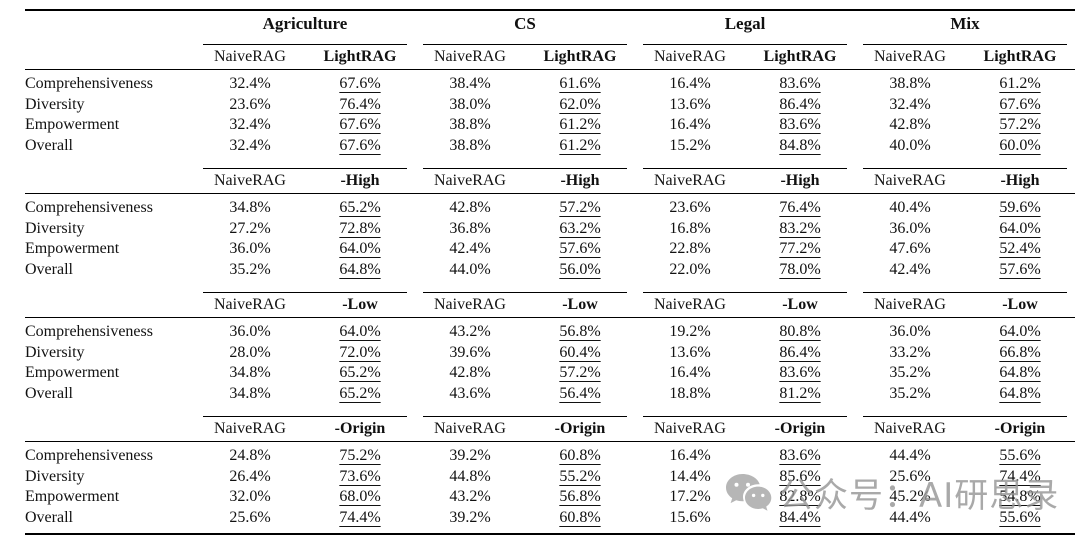 Image resolution: width=1080 pixels, height=540 pixels. I want to click on variant-value: 78.0%, so click(800, 269).